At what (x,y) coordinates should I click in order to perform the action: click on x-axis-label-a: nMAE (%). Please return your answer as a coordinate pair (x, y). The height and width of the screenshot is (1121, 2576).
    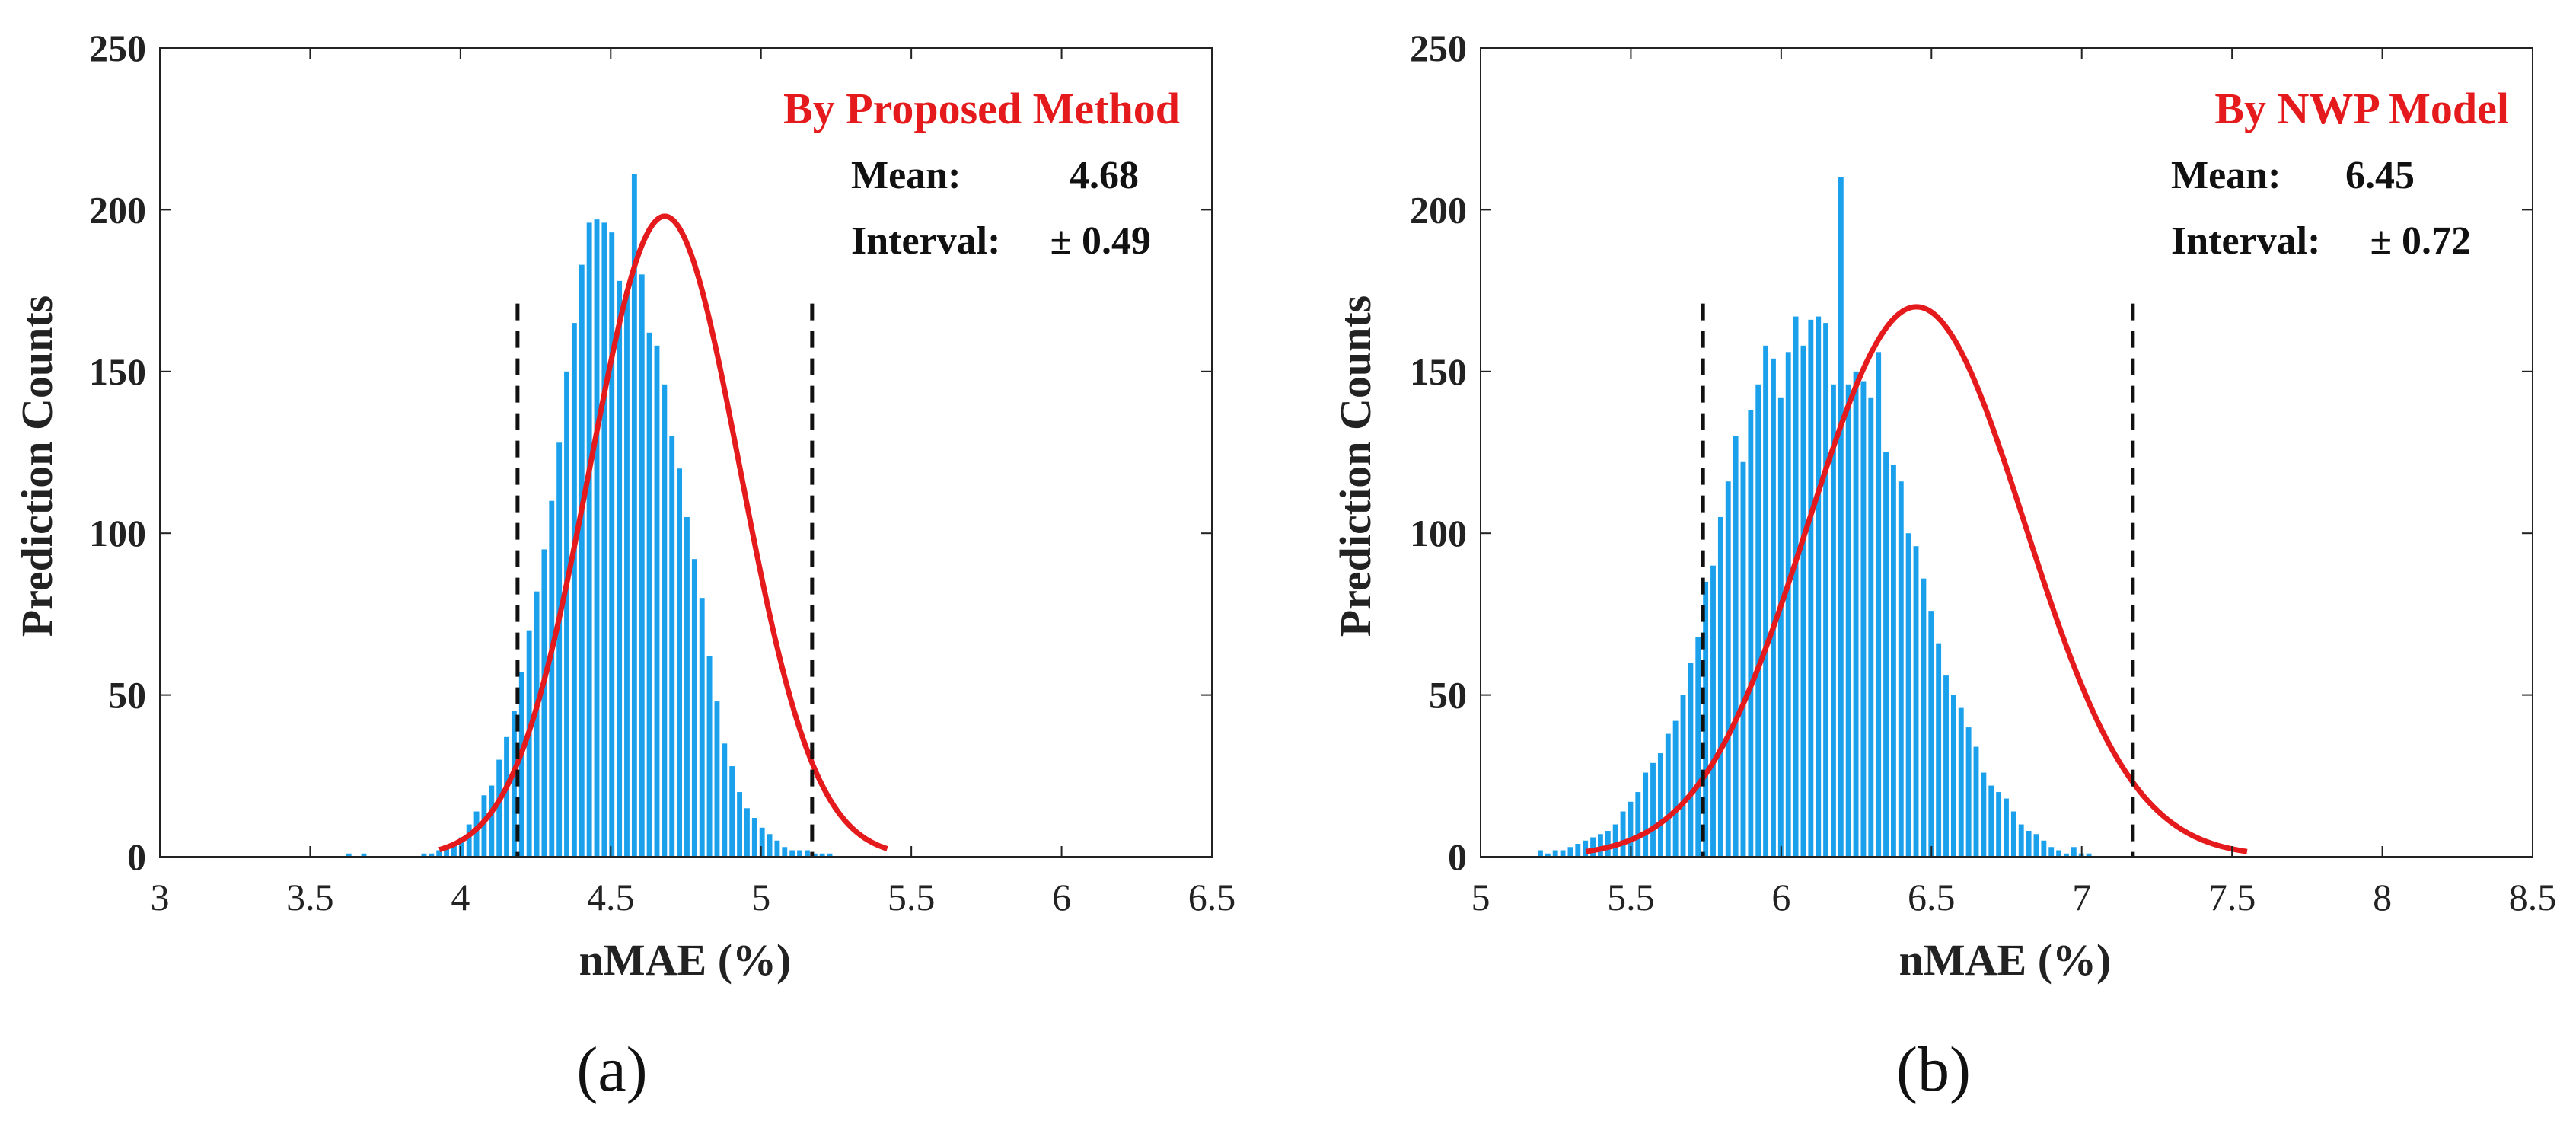
    Looking at the image, I should click on (685, 960).